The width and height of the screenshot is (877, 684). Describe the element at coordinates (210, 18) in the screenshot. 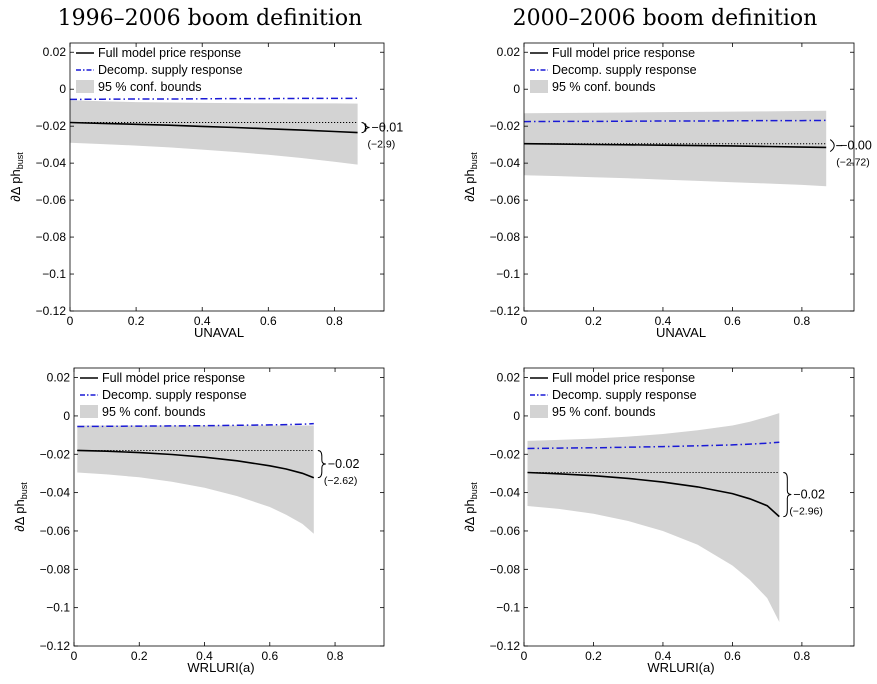

I see `column-title-left: 1996–2006 boom definition` at that location.